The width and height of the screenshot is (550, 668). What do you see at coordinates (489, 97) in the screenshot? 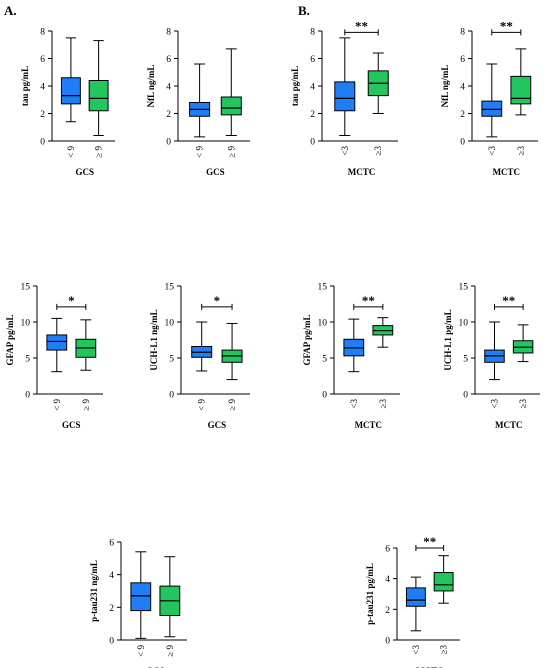
I see `chart-4: 0 2 4 6 8 NfL ng/mL <3 ≥3 MCTC **` at bounding box center [489, 97].